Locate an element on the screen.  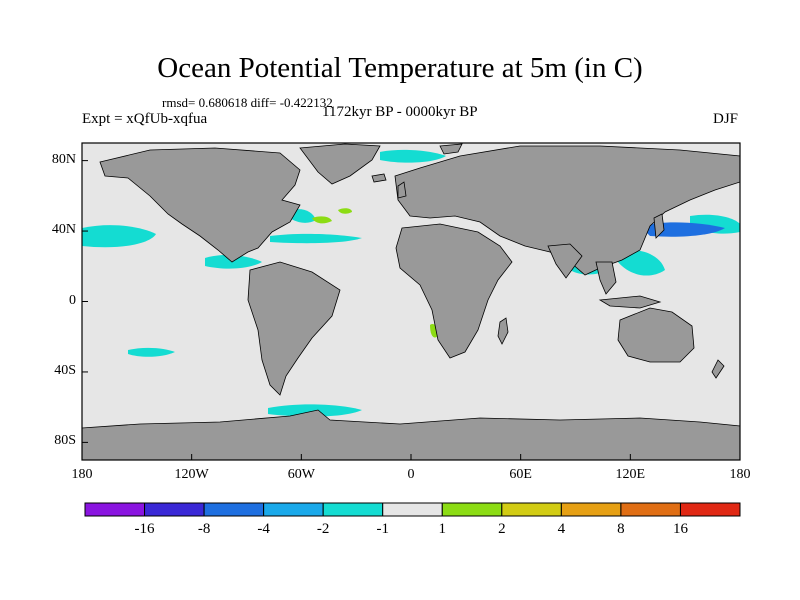
anomaly-nw-atlantic-band is located at coordinates (316, 238).